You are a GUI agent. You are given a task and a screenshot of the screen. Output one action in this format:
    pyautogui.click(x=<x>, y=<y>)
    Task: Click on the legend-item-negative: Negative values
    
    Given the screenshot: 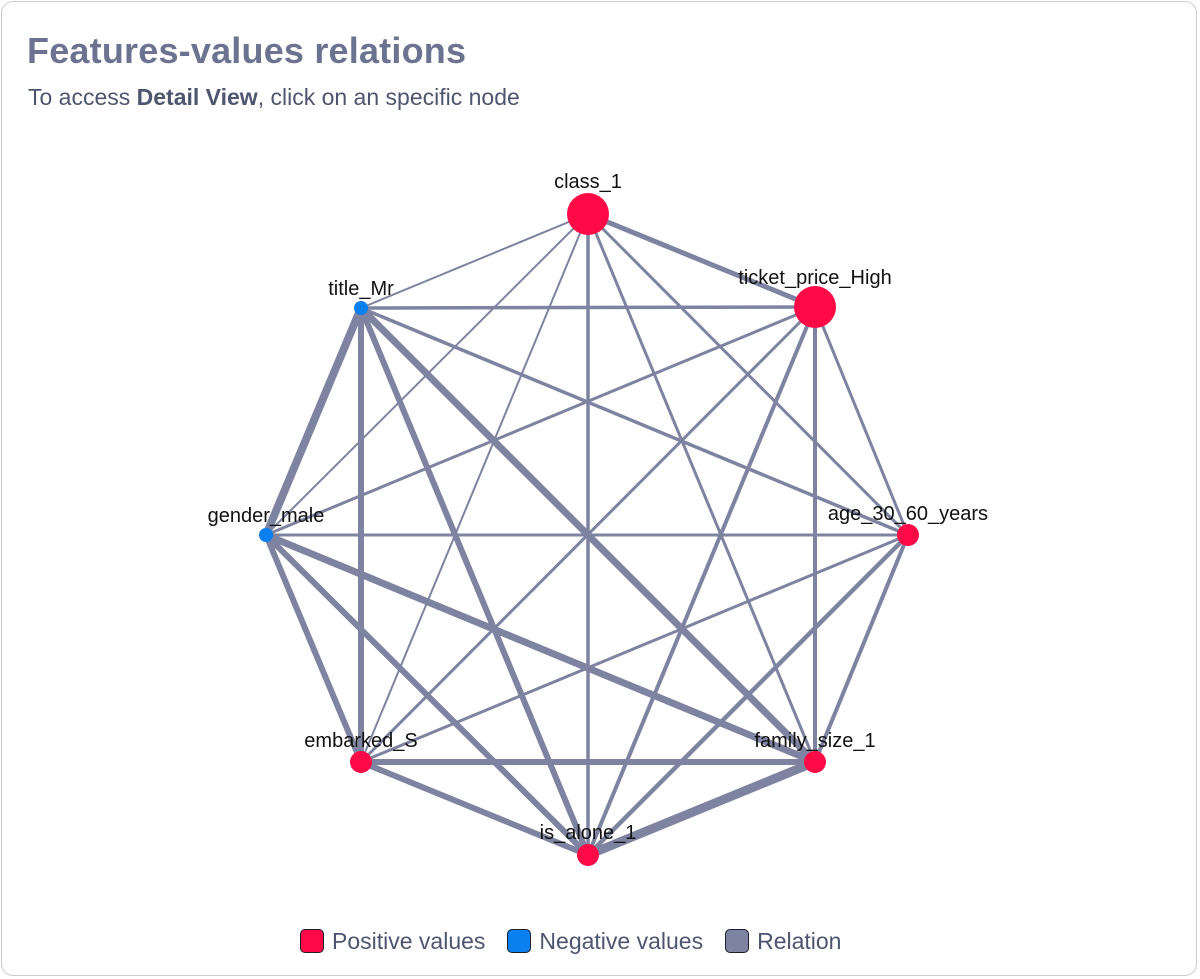 What is the action you would take?
    pyautogui.click(x=605, y=941)
    